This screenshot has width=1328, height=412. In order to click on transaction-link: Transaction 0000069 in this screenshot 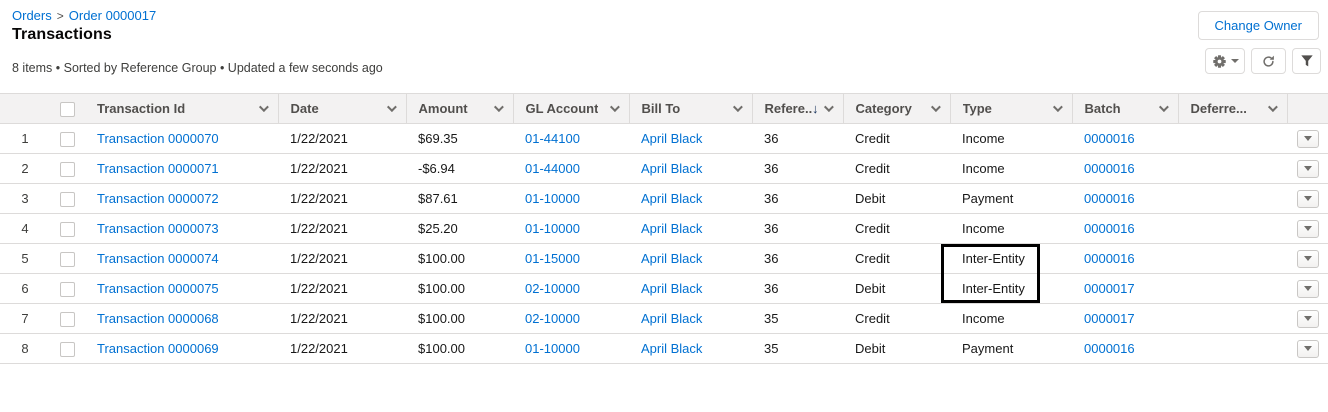, I will do `click(158, 348)`.